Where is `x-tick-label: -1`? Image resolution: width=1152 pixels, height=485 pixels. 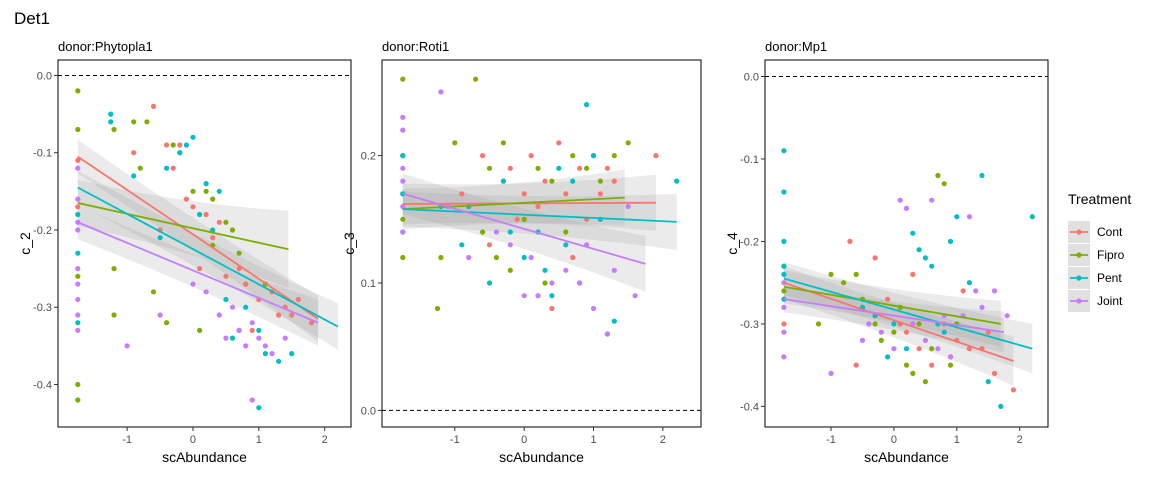
x-tick-label: -1 is located at coordinates (831, 440).